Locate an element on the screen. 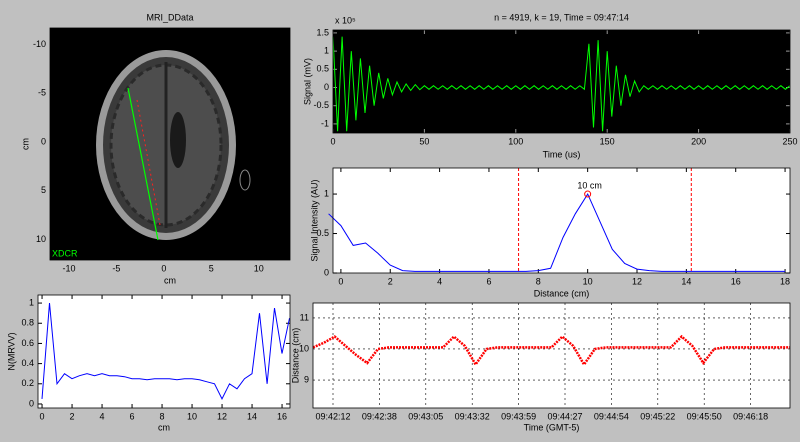  x-tick-label: -5 is located at coordinates (116, 268).